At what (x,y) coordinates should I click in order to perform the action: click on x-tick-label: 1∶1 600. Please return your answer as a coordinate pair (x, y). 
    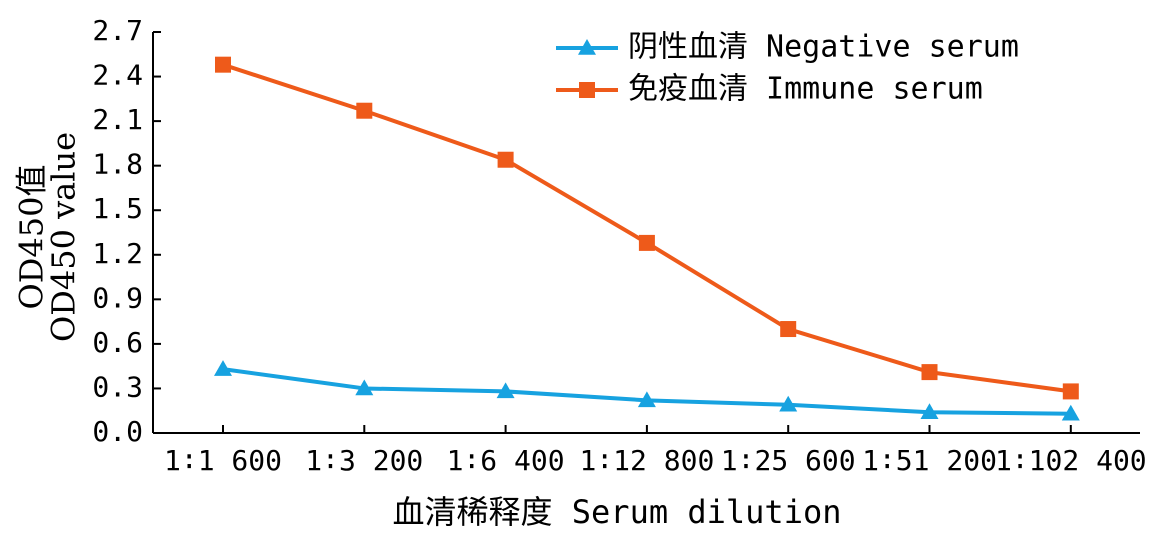
    Looking at the image, I should click on (223, 460).